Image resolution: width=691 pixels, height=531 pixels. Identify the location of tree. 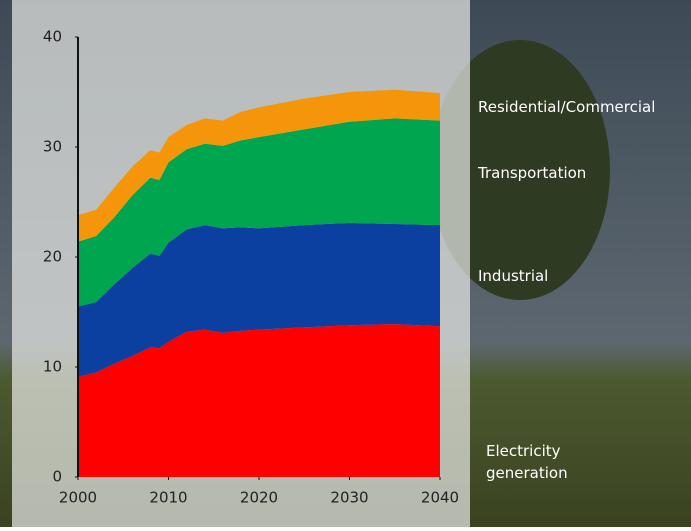
(520, 170).